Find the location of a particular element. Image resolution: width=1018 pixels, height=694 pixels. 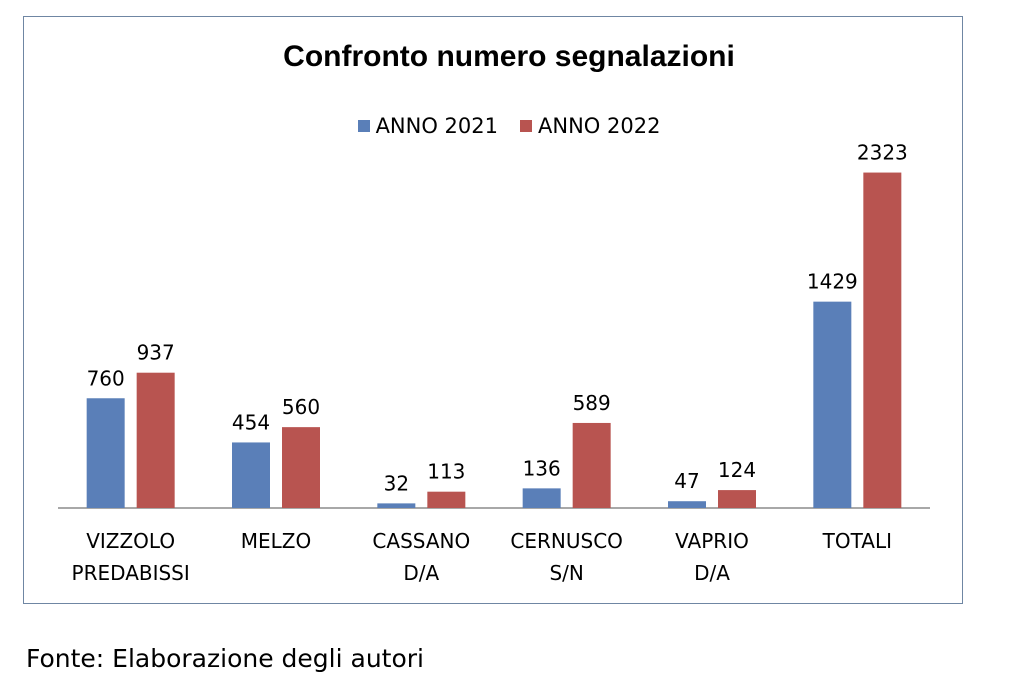

category-label-5-0: TOTALI is located at coordinates (857, 541).